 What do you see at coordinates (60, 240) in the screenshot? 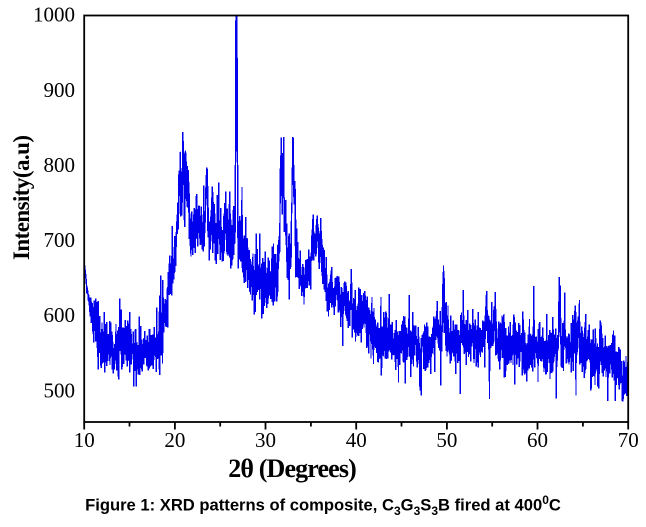
I see `svg-text: 700` at bounding box center [60, 240].